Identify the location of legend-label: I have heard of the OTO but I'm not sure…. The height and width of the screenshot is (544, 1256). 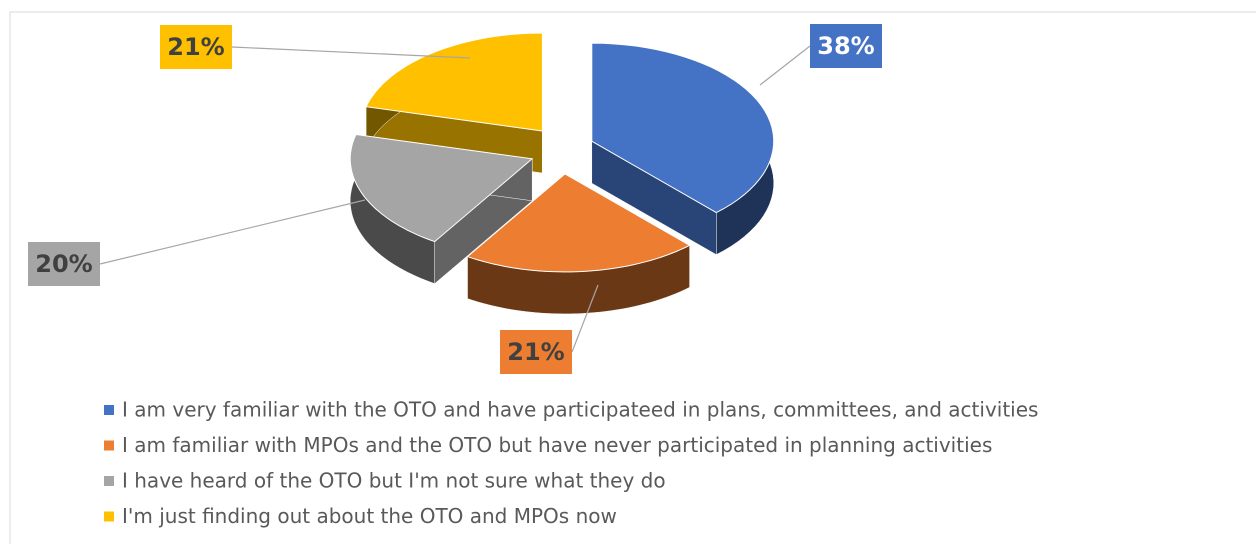
(394, 481).